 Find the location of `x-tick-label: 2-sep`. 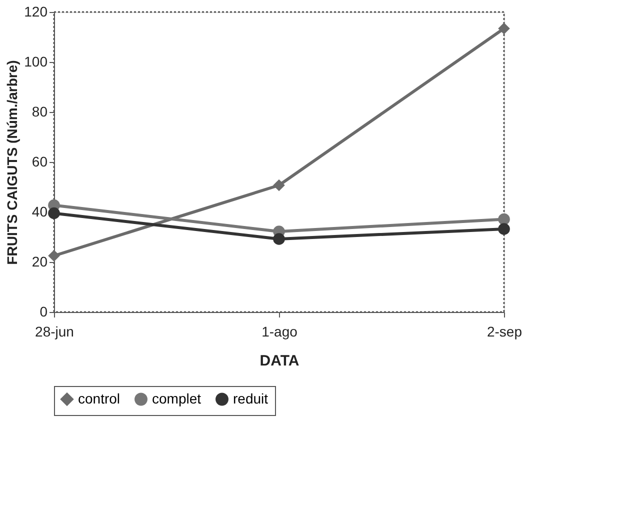

x-tick-label: 2-sep is located at coordinates (504, 332).